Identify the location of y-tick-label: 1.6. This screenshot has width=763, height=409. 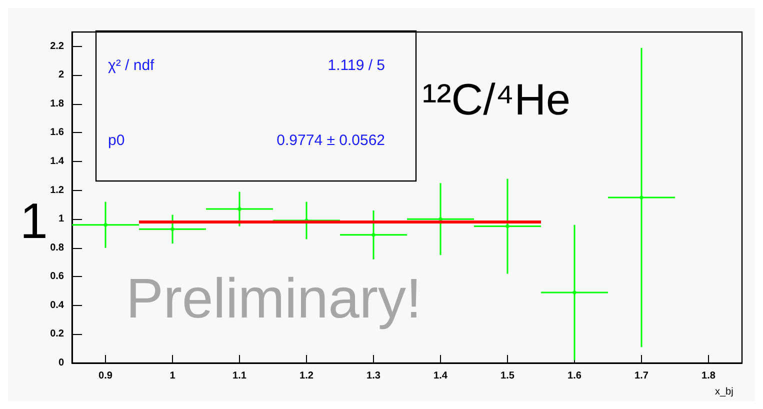
(57, 132).